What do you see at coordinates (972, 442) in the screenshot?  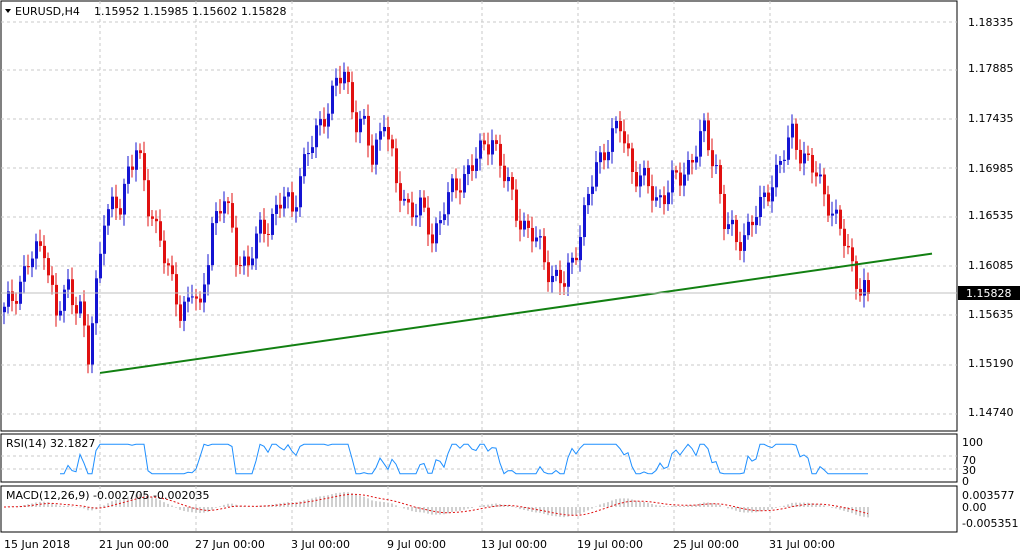 I see `rsi-tick: 100` at bounding box center [972, 442].